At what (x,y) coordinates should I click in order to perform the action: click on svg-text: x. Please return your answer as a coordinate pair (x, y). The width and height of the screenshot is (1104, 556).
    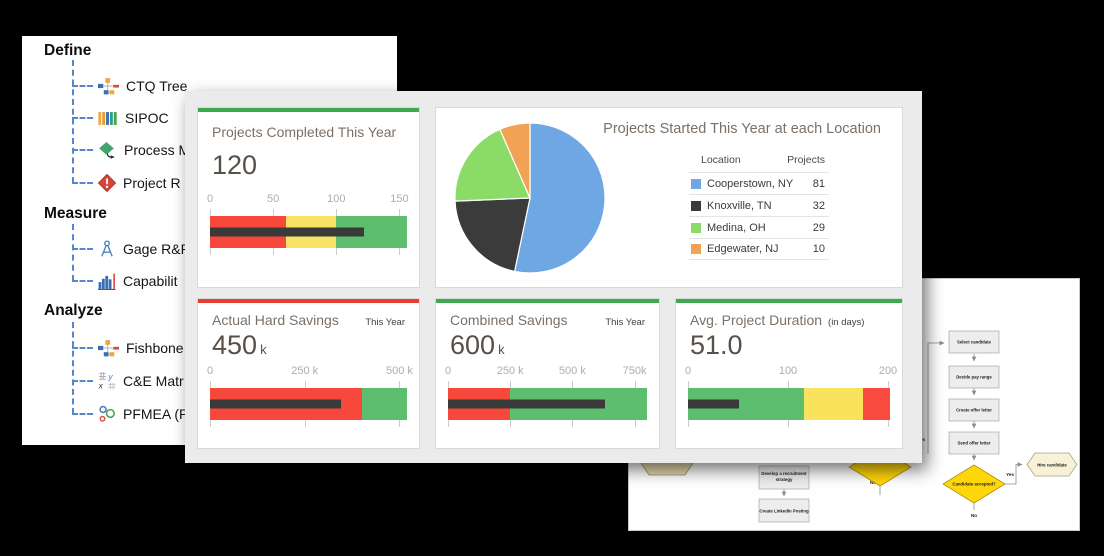
    Looking at the image, I should click on (101, 385).